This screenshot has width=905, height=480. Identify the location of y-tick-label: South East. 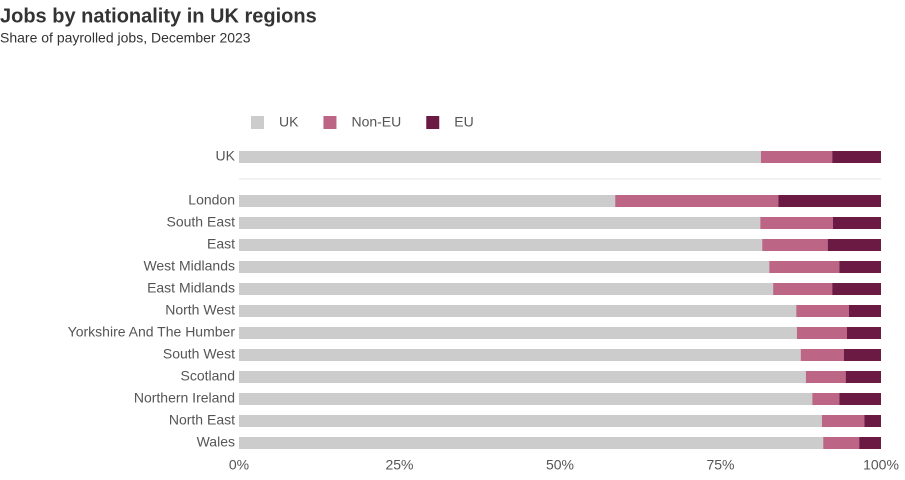
(201, 222).